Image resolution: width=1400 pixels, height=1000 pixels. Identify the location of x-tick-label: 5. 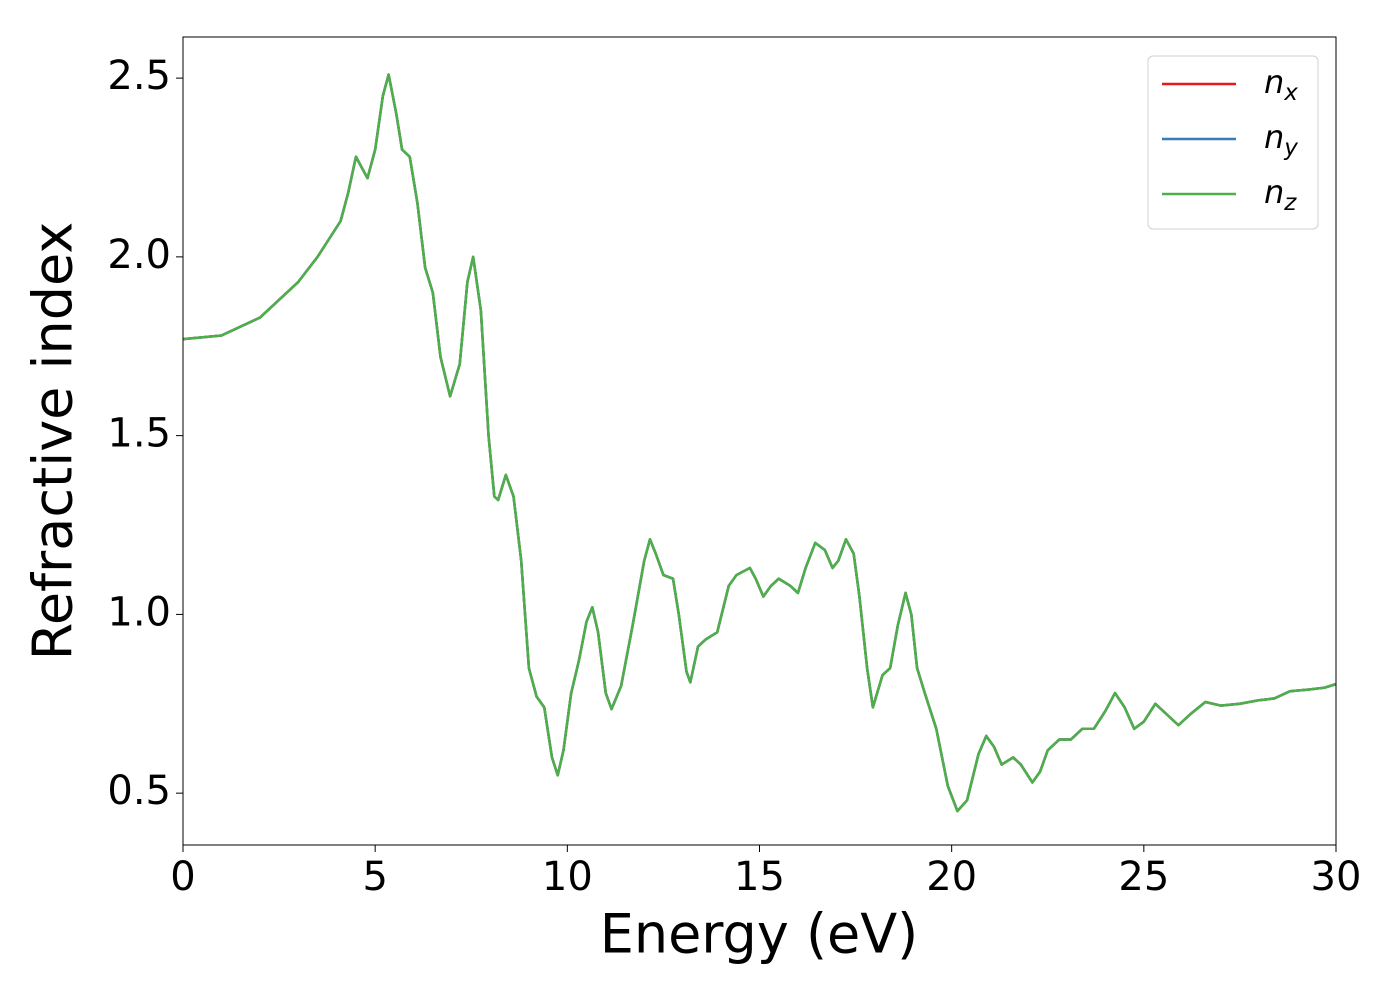
(374, 877).